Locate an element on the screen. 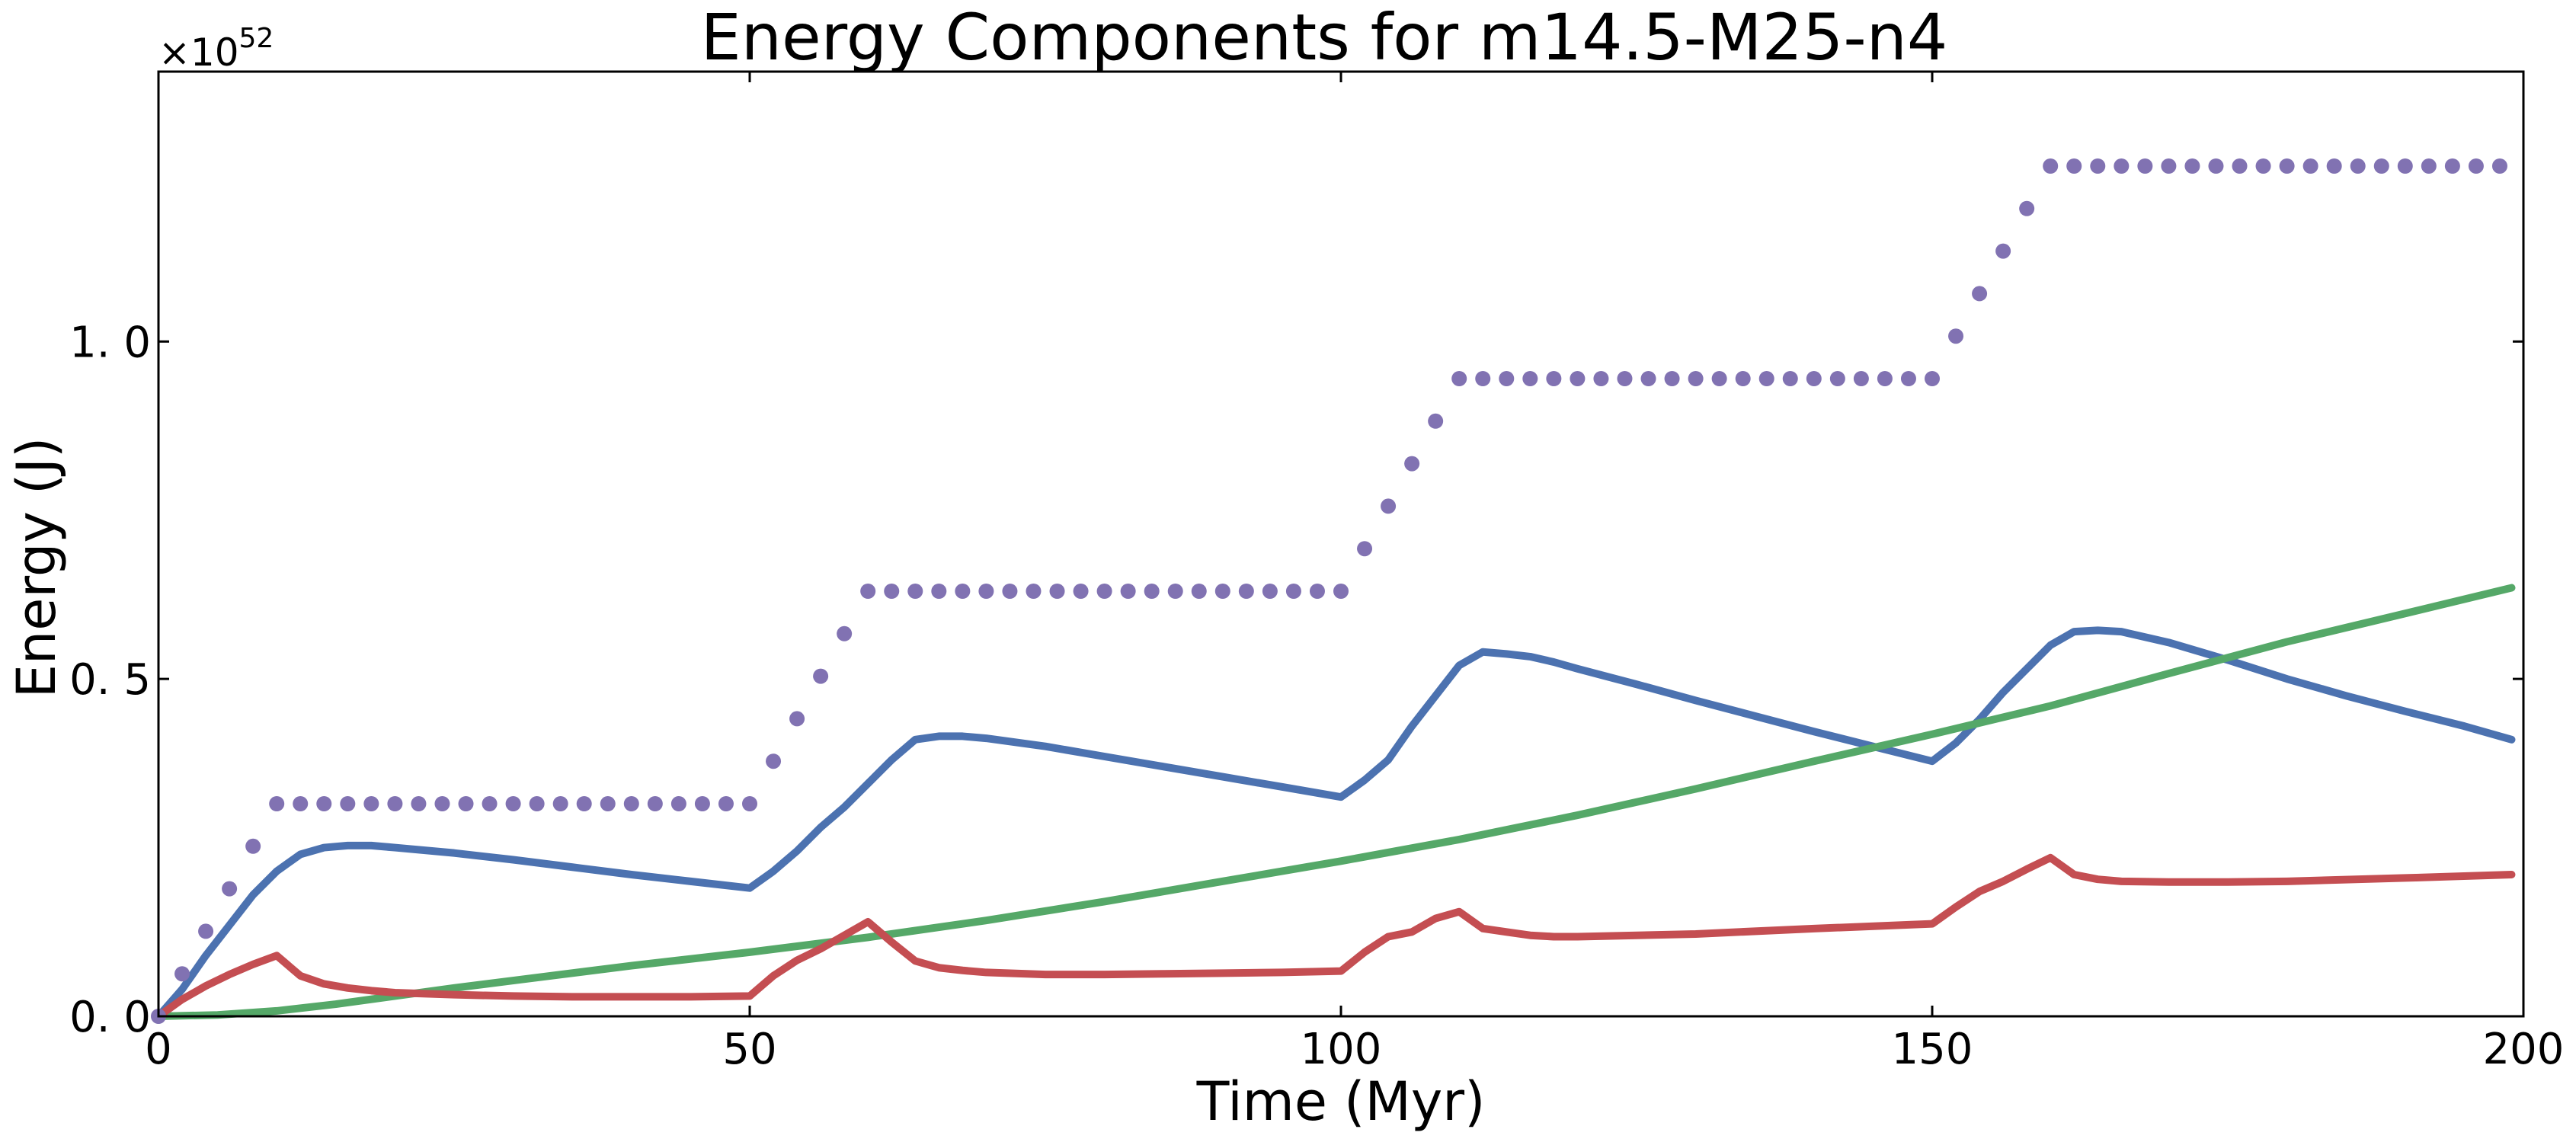 Image resolution: width=2576 pixels, height=1142 pixels. y-multiplier-exponent: 52 is located at coordinates (256, 38).